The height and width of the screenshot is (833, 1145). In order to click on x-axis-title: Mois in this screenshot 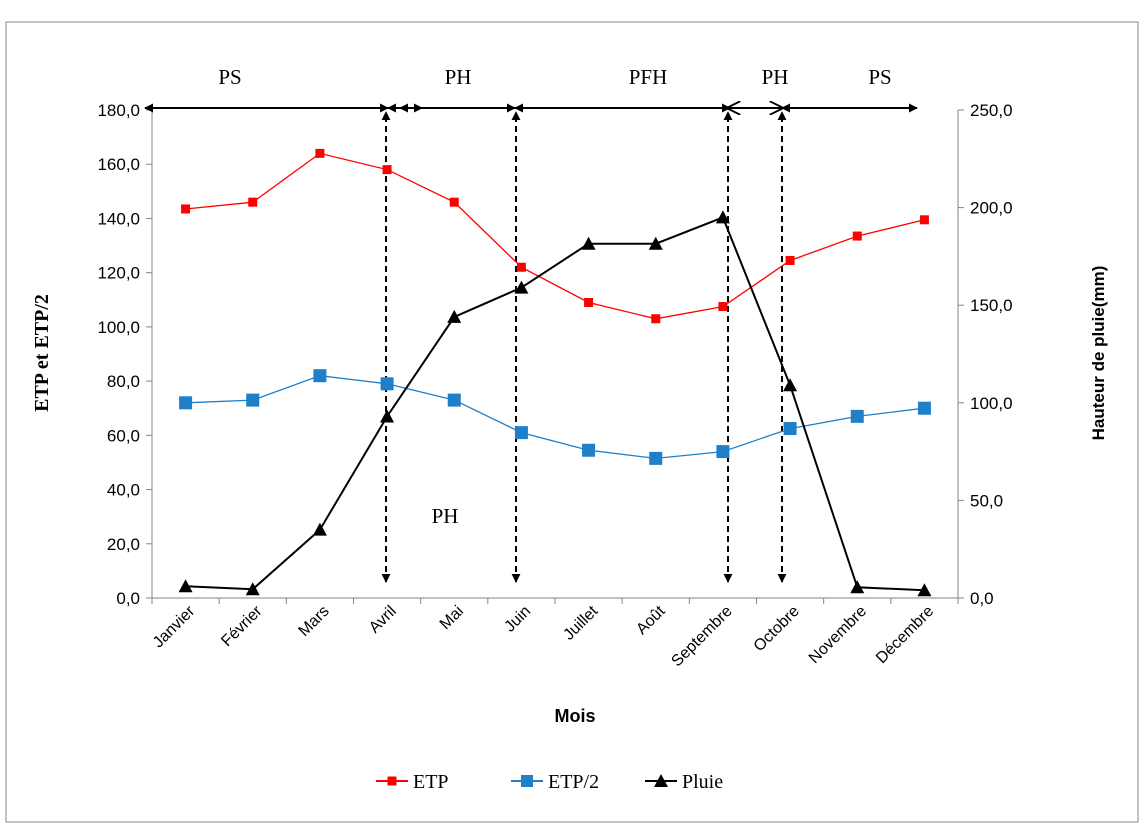, I will do `click(574, 716)`.